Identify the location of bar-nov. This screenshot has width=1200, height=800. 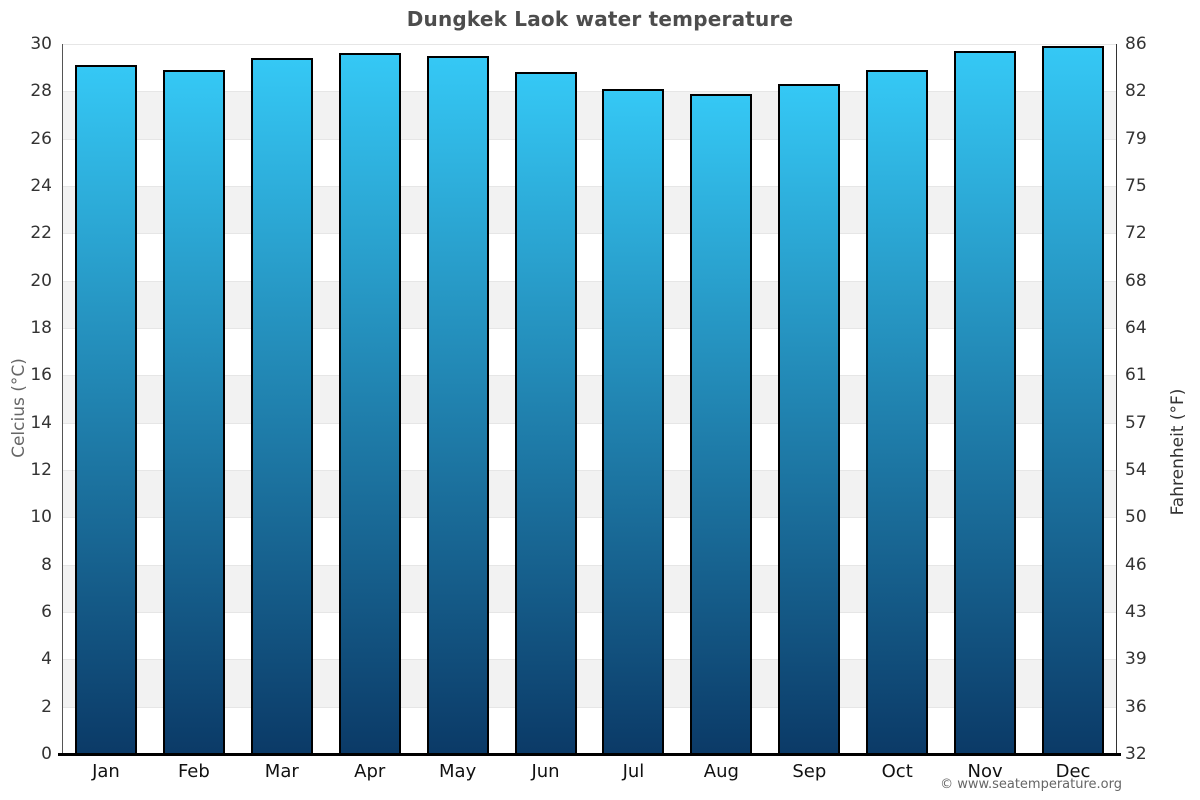
(985, 402).